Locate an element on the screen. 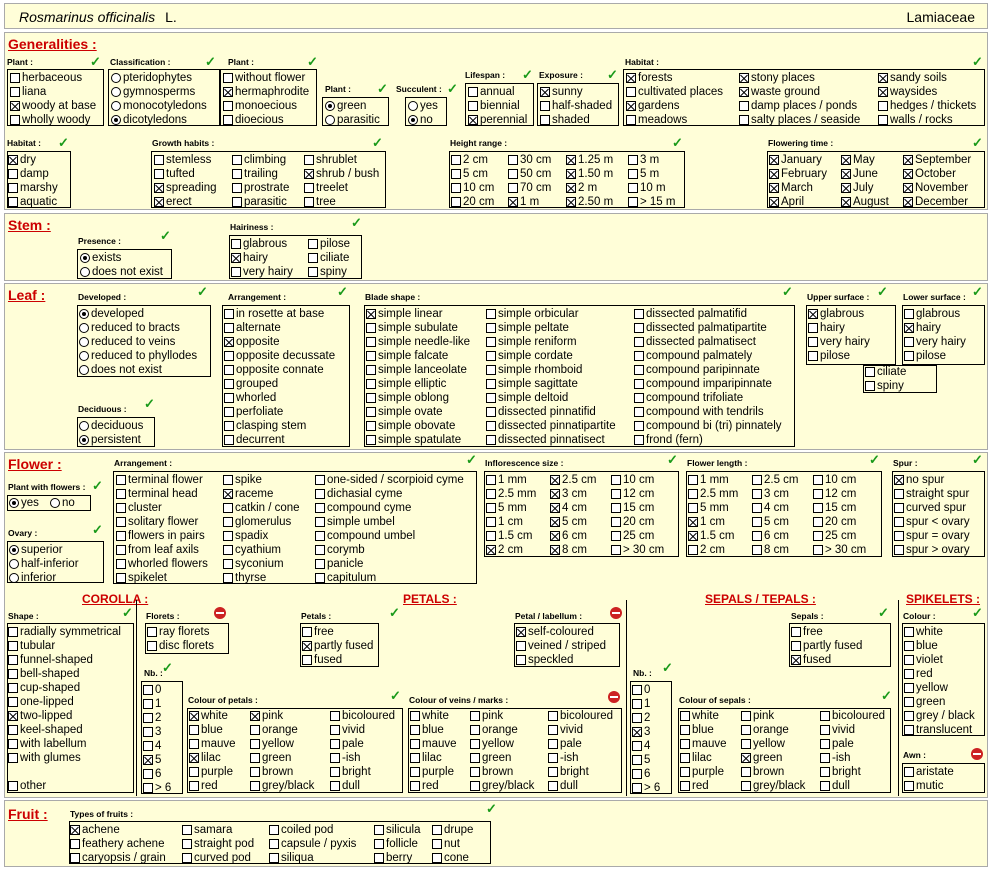 The width and height of the screenshot is (991, 871). checkbox-option: 5 cm is located at coordinates (770, 522).